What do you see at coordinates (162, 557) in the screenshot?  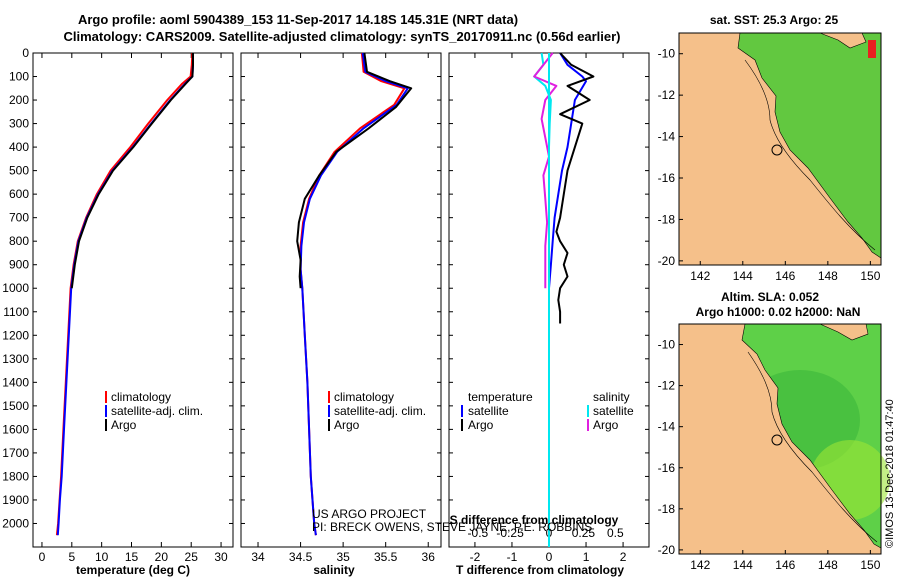 I see `x-tick-label: 20` at bounding box center [162, 557].